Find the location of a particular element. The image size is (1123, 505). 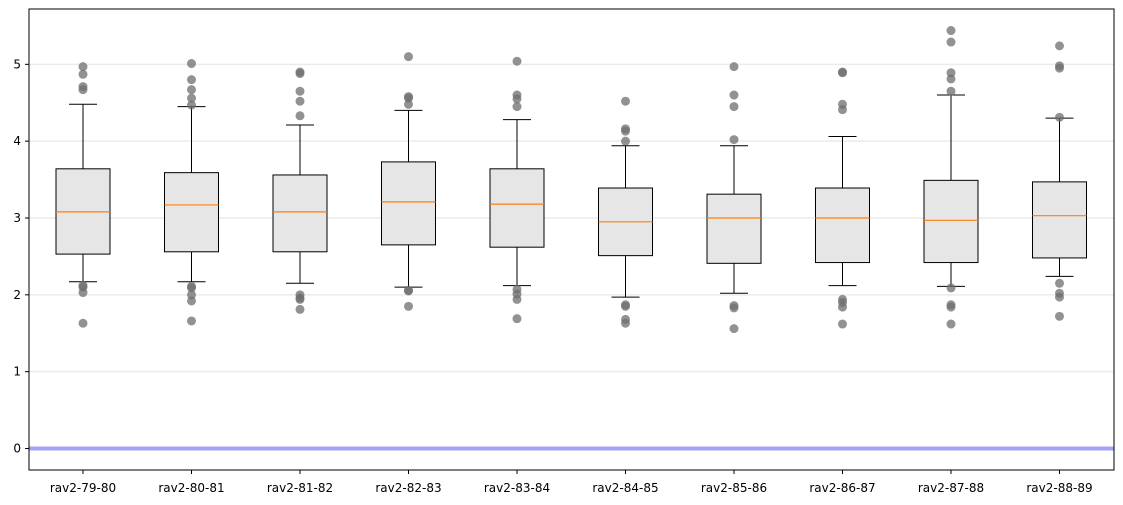

x-tick-label: rav2-80-81 is located at coordinates (191, 488).